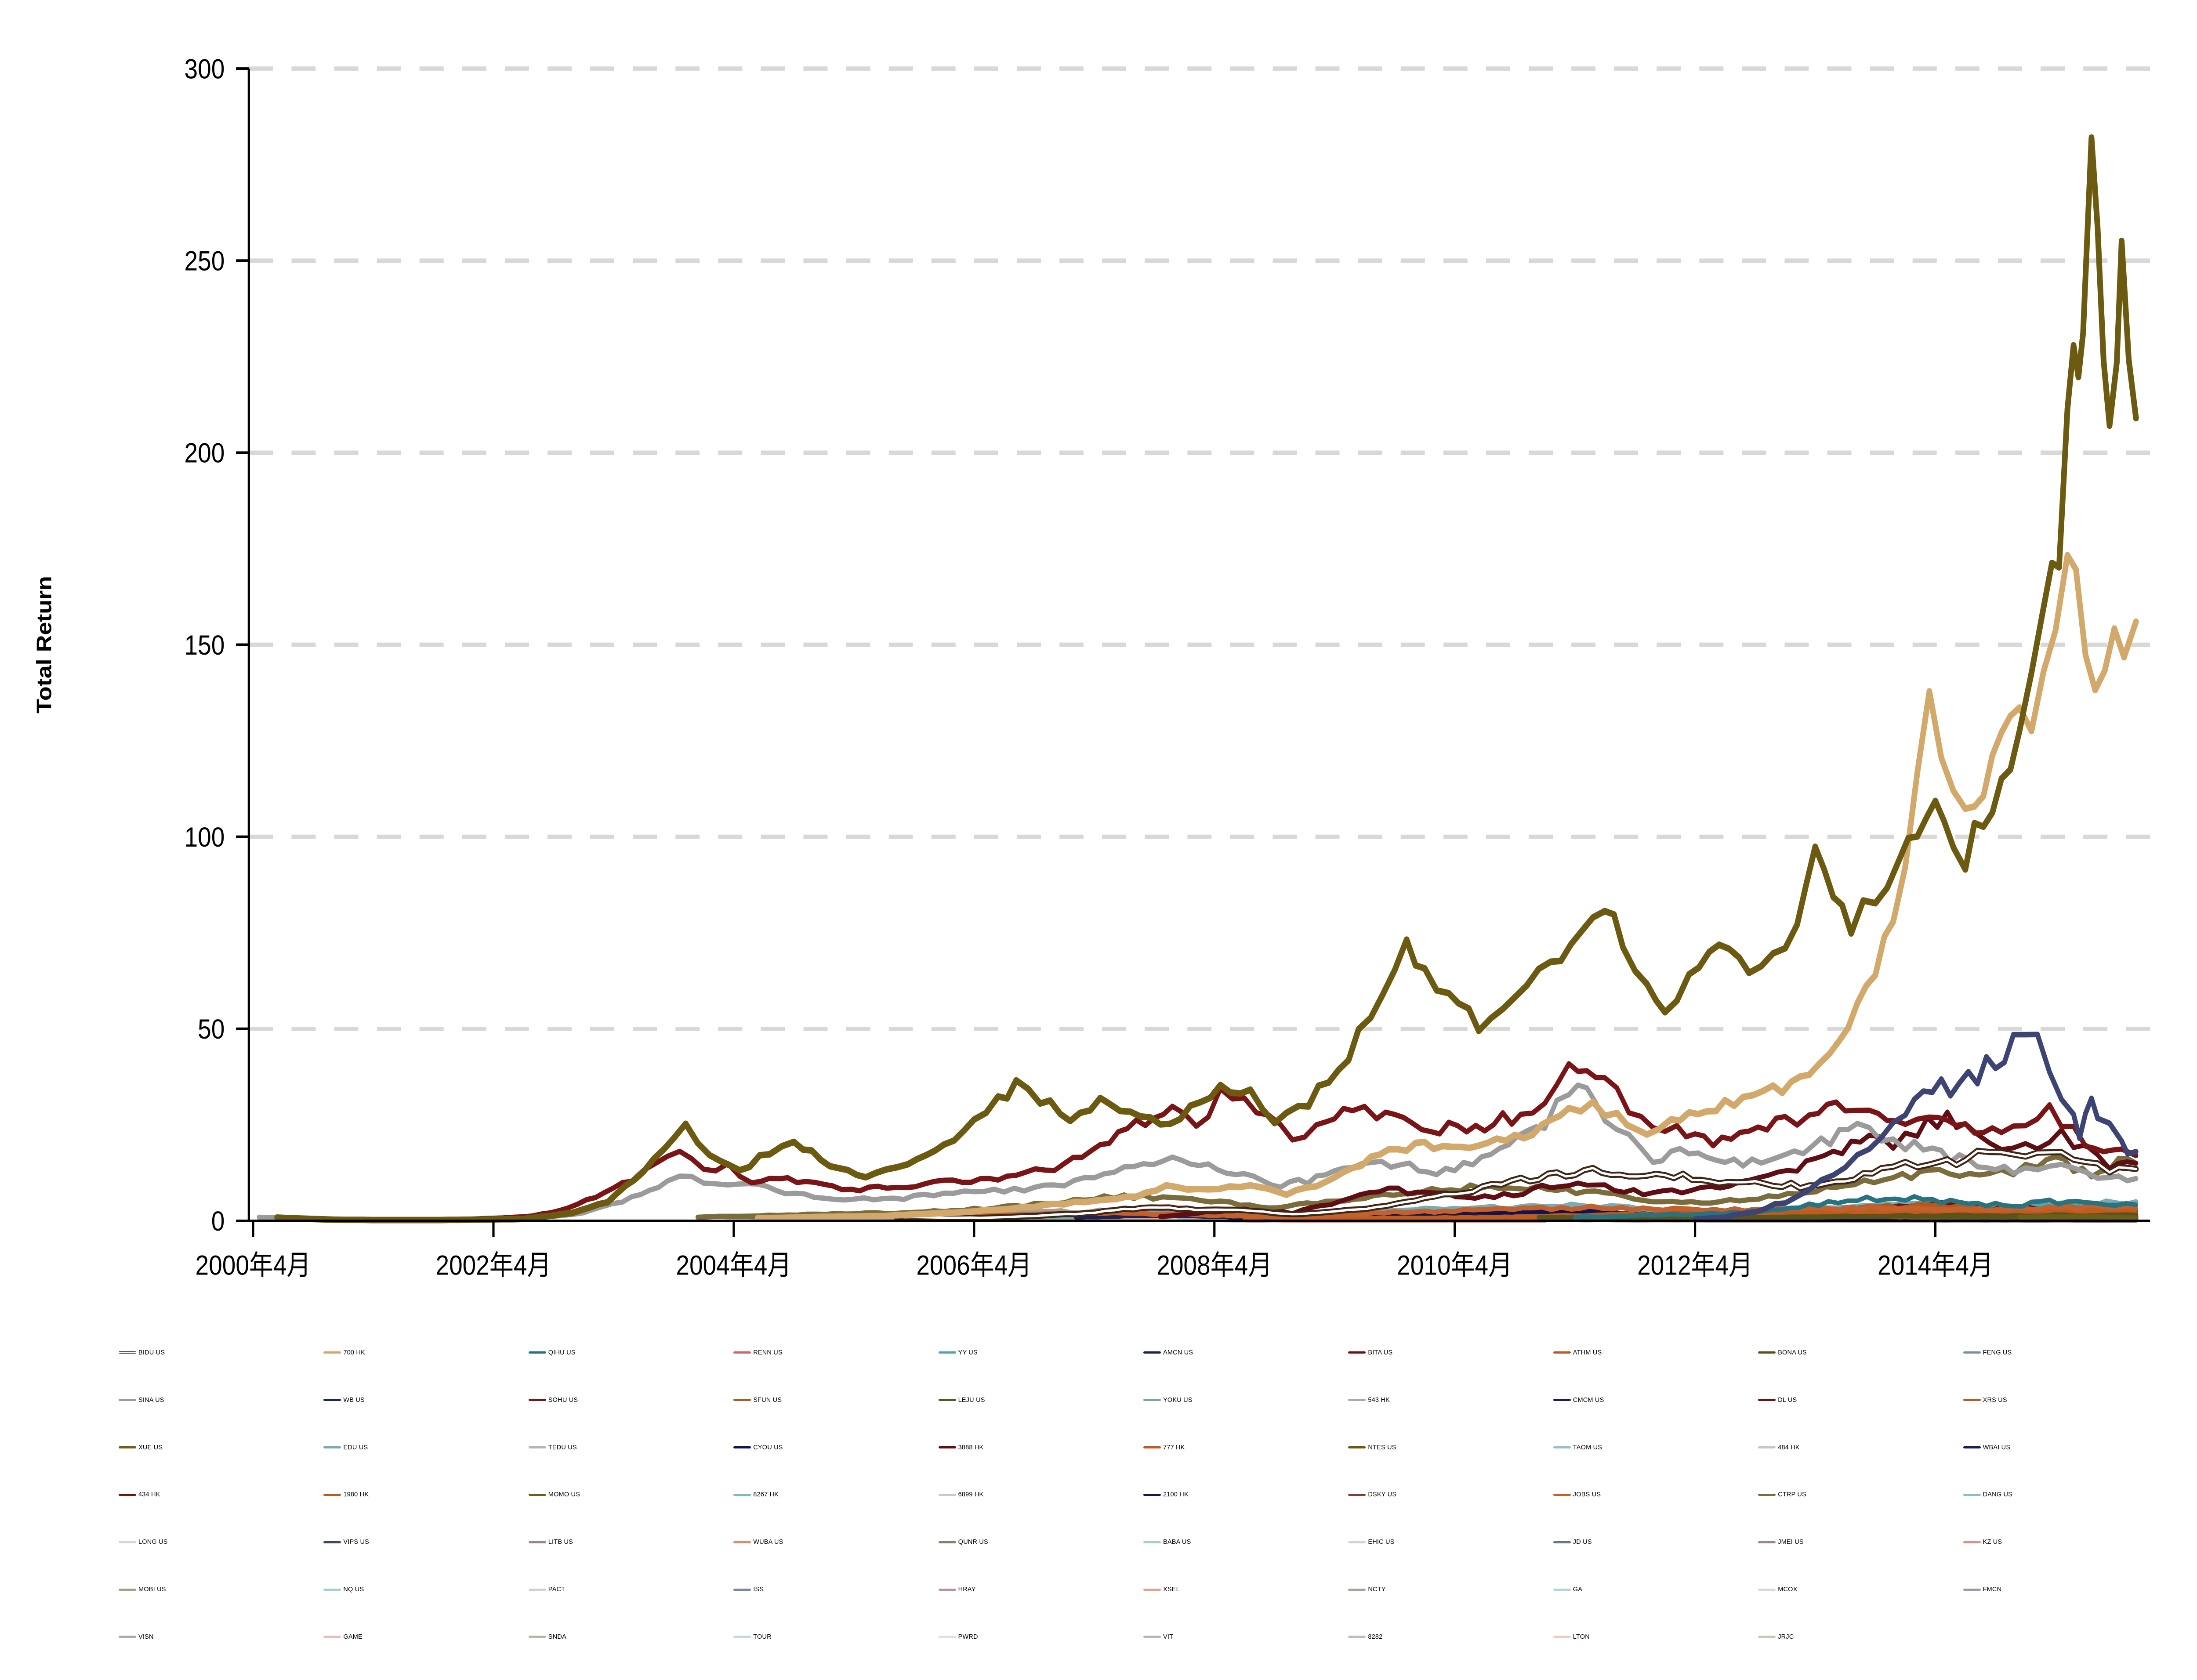 The width and height of the screenshot is (2197, 1680). What do you see at coordinates (356, 1495) in the screenshot?
I see `legend-label: 1980 HK` at bounding box center [356, 1495].